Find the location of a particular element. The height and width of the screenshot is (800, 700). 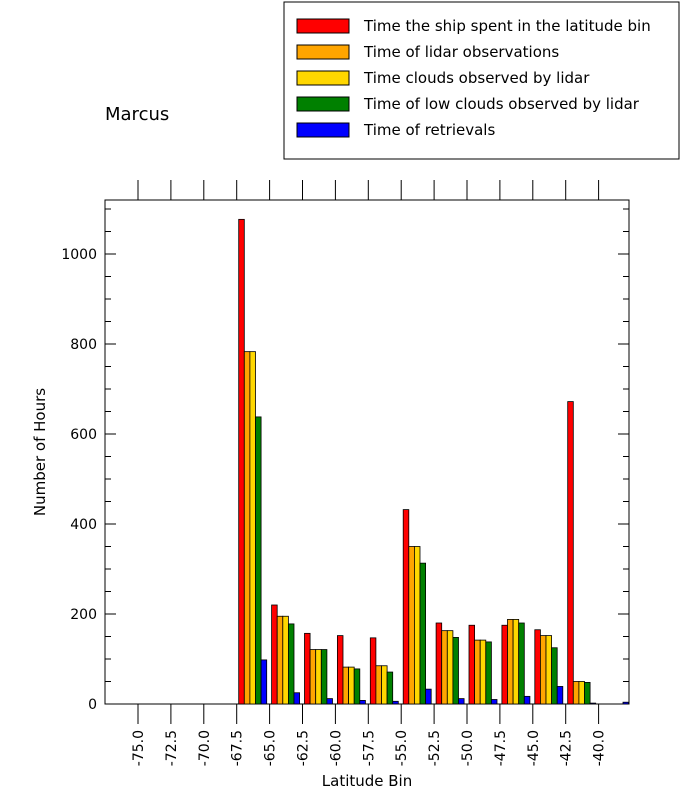

x-tick-label: -75.0 is located at coordinates (139, 748).